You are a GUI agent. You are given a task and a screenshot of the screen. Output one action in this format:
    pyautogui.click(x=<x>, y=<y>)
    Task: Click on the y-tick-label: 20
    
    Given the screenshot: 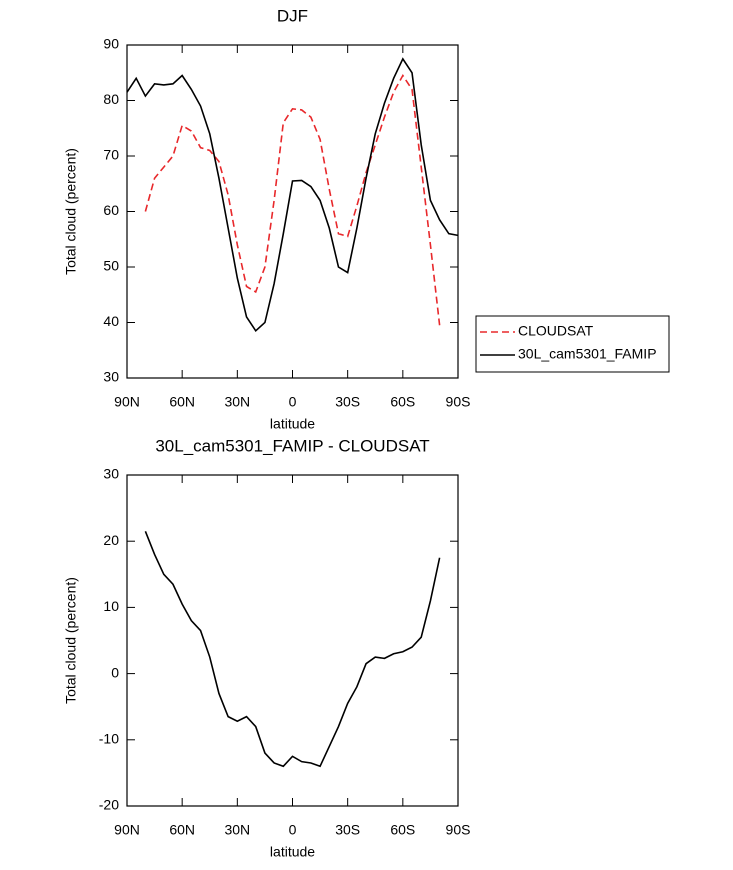 What is the action you would take?
    pyautogui.click(x=111, y=540)
    